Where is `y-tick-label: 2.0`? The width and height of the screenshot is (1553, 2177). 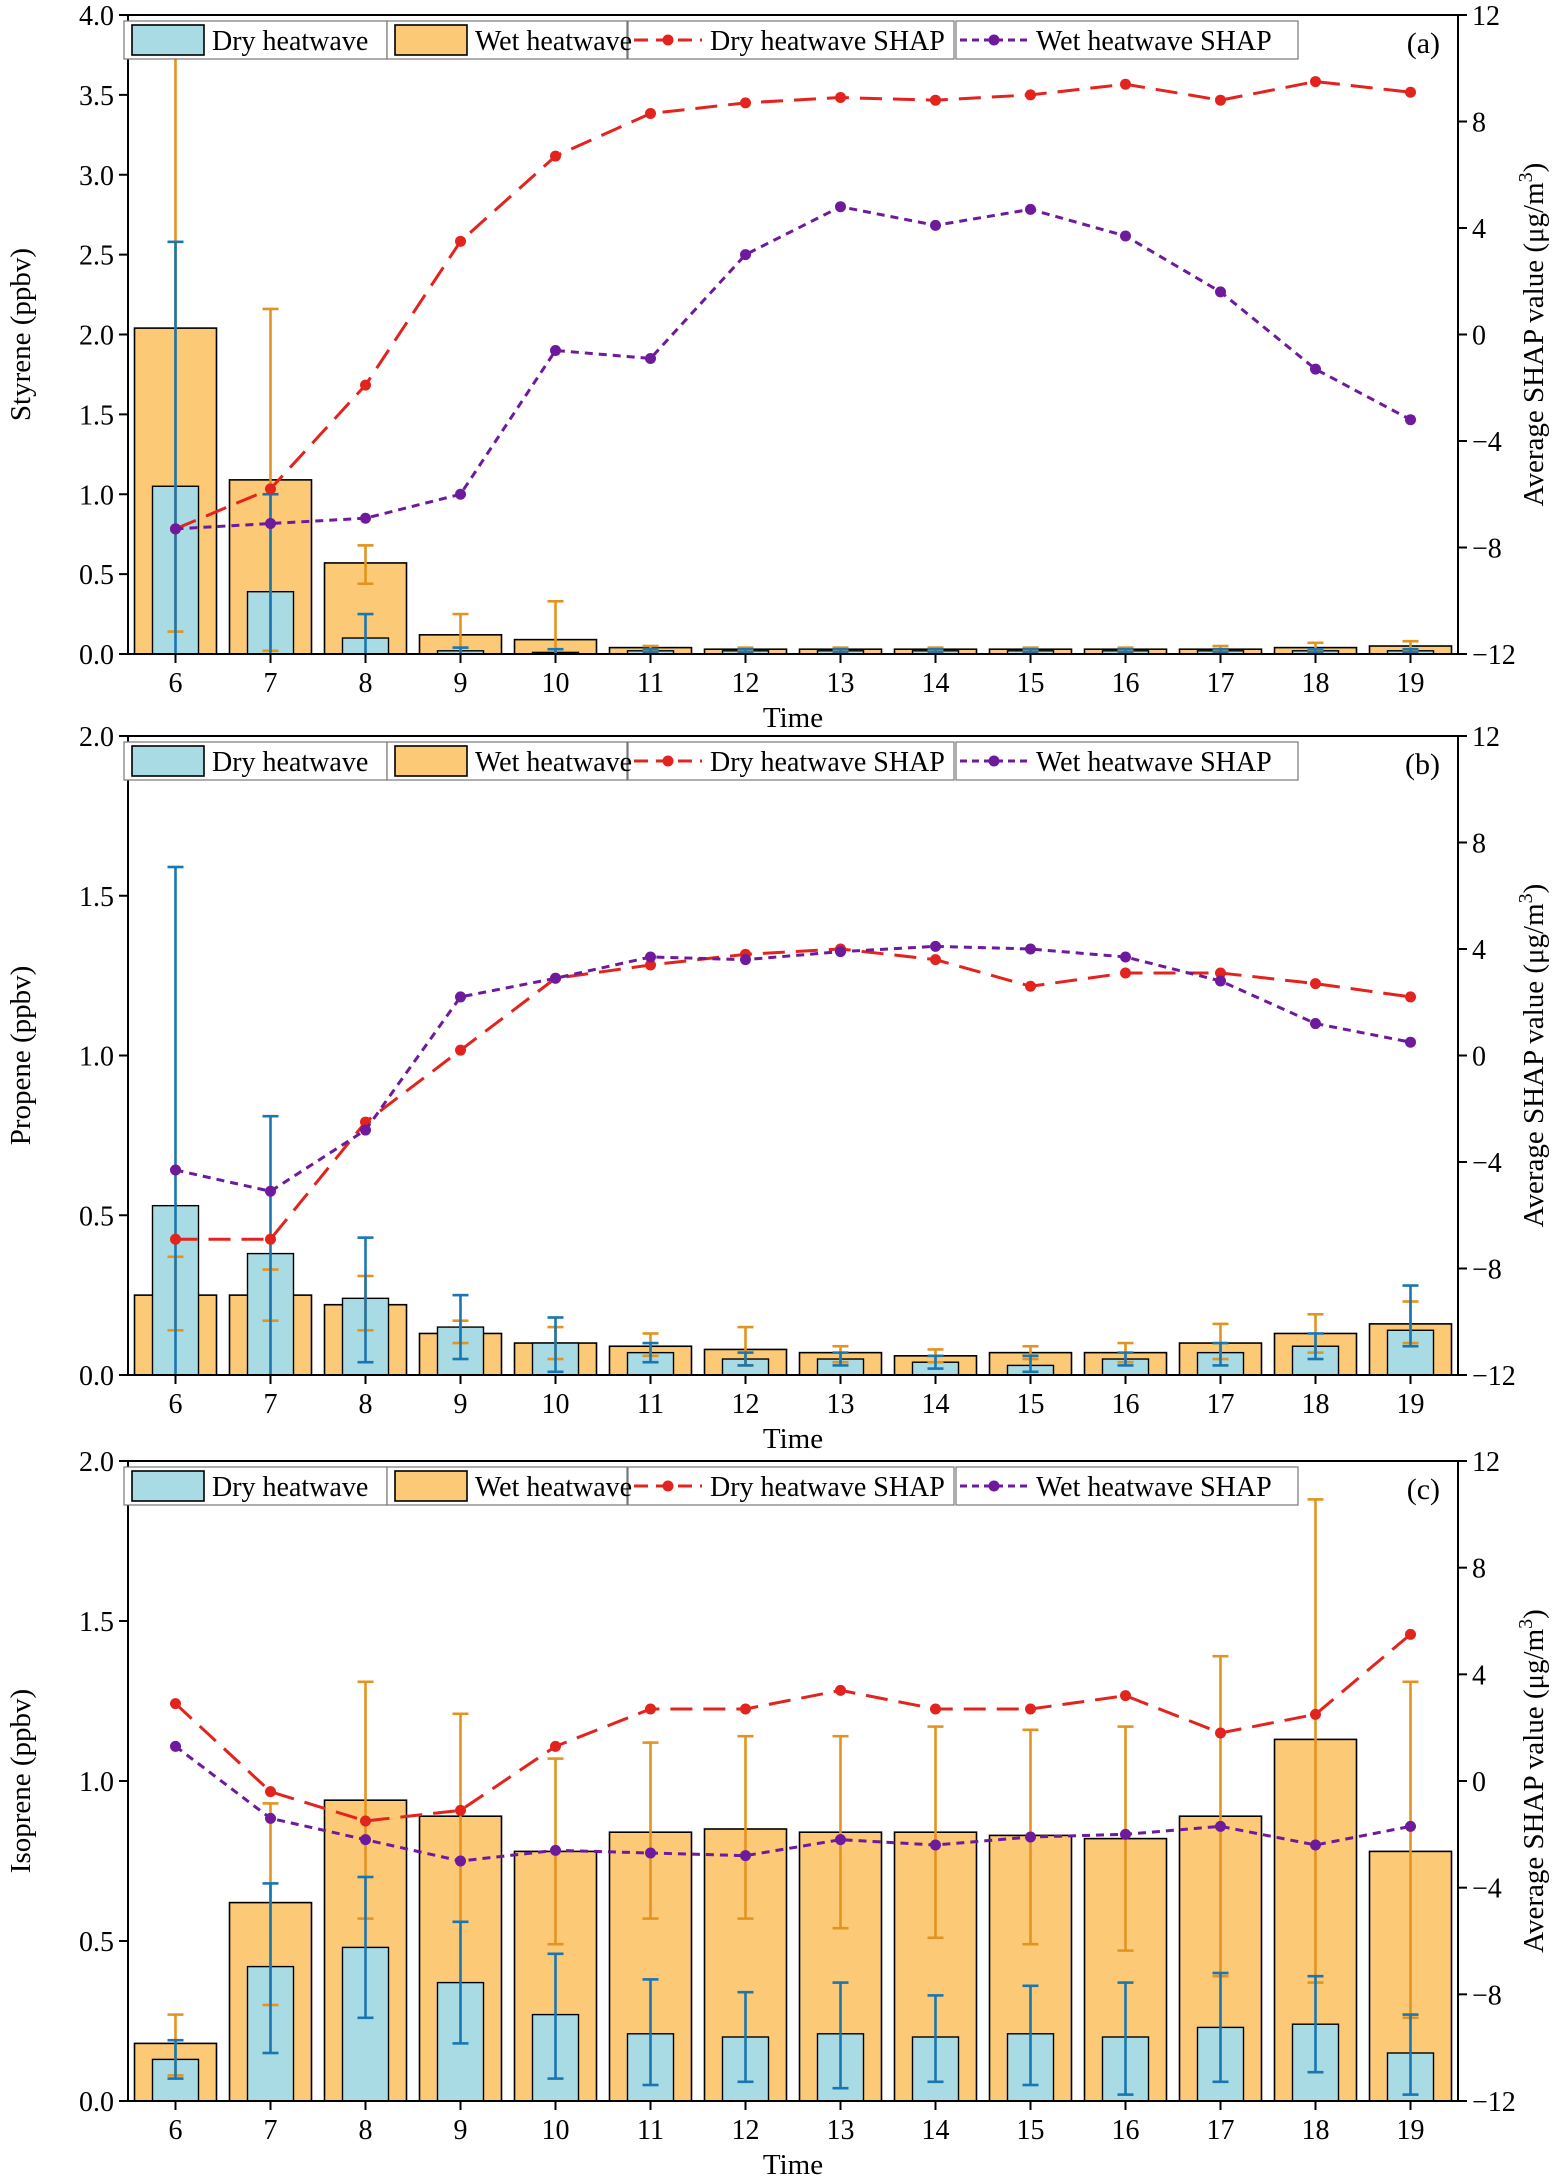
y-tick-label: 2.0 is located at coordinates (96, 336).